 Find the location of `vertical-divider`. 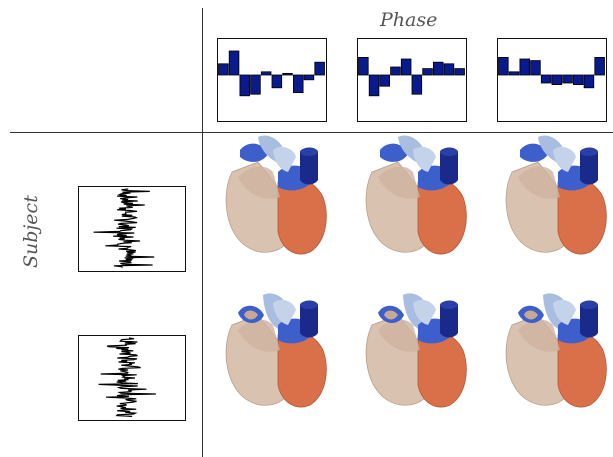

vertical-divider is located at coordinates (202, 232).